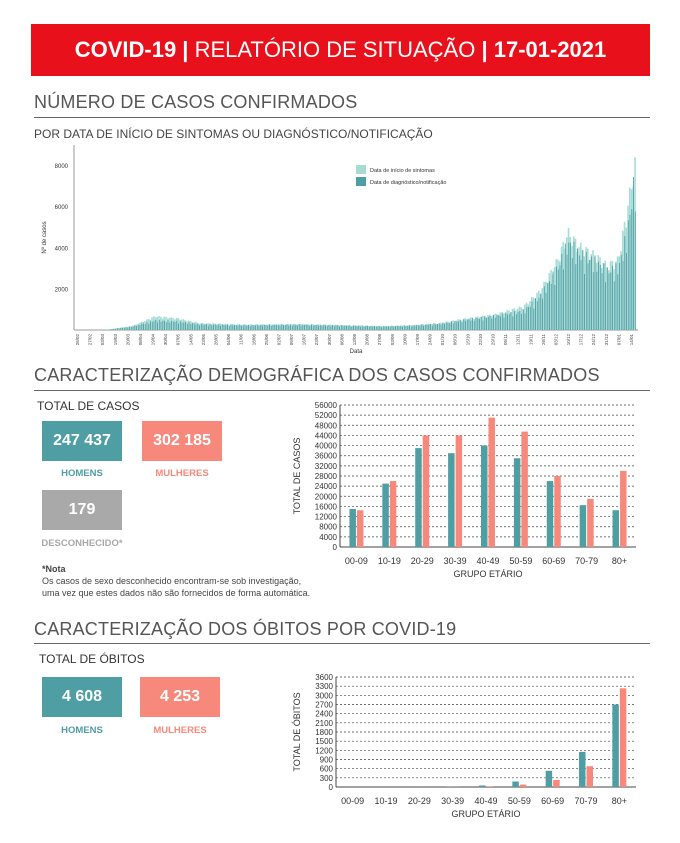 Image resolution: width=680 pixels, height=843 pixels. What do you see at coordinates (442, 340) in the screenshot?
I see `x-tick-label: 01/10` at bounding box center [442, 340].